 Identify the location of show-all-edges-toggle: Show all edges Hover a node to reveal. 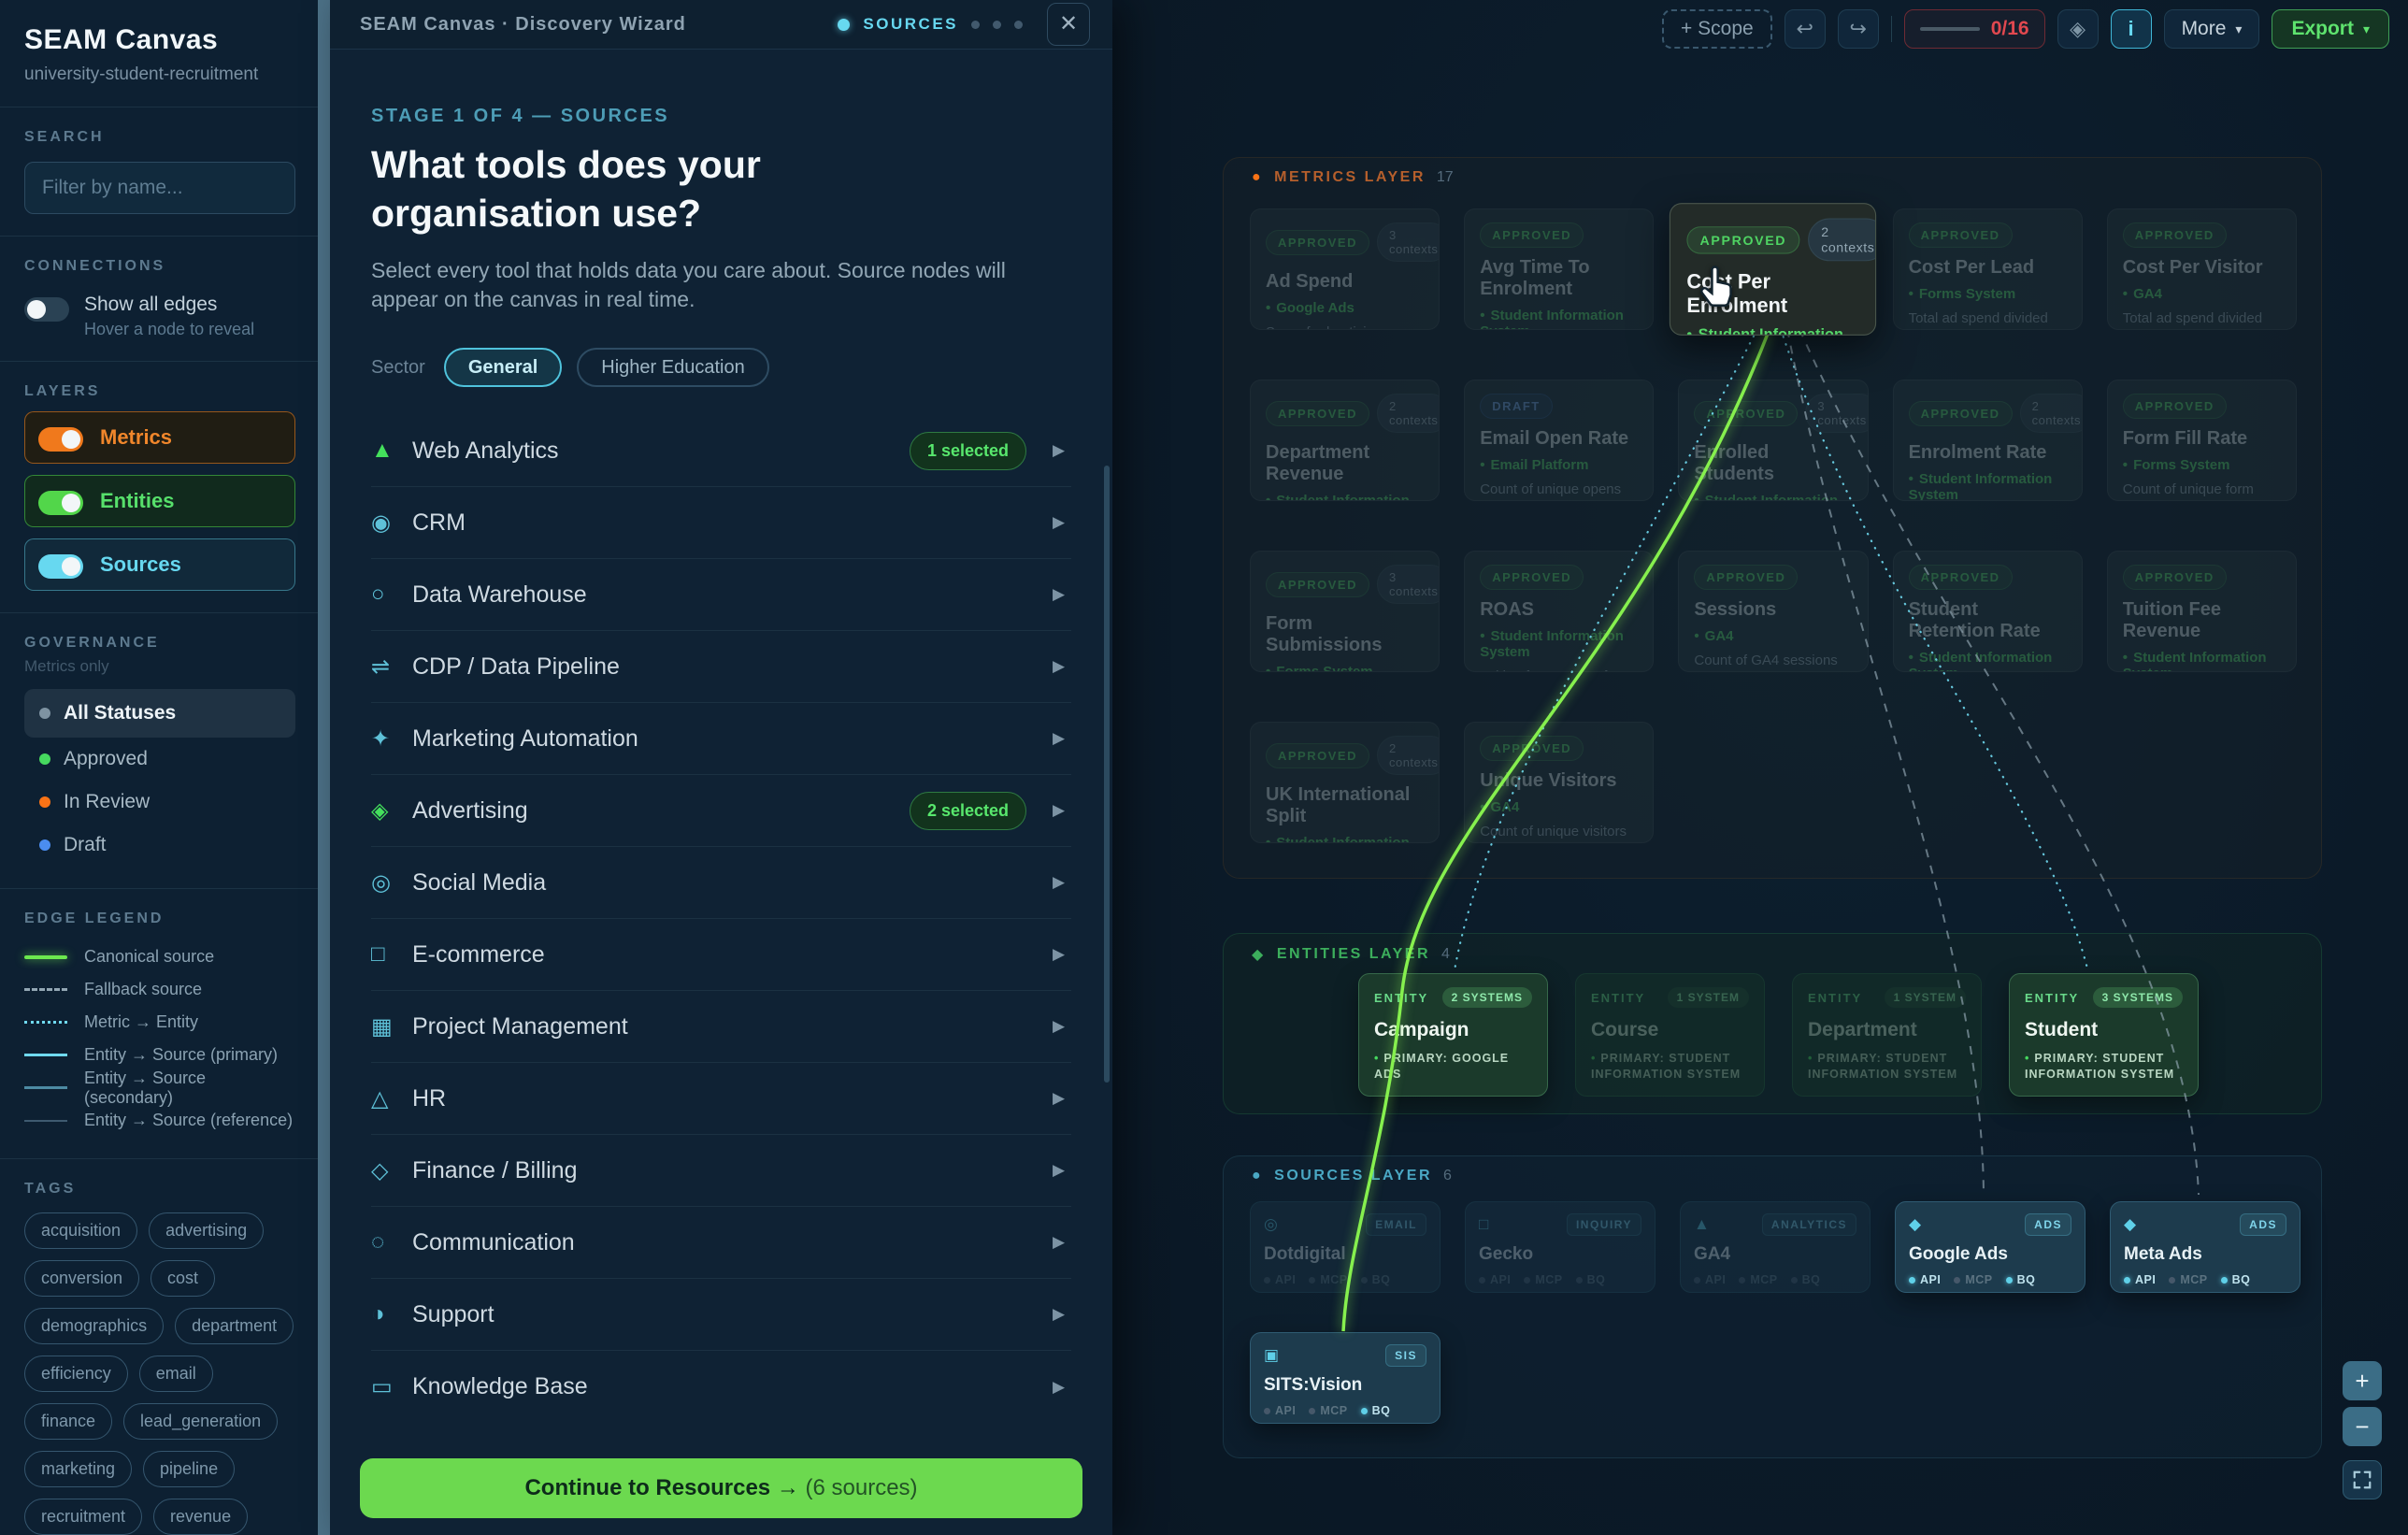
(159, 316).